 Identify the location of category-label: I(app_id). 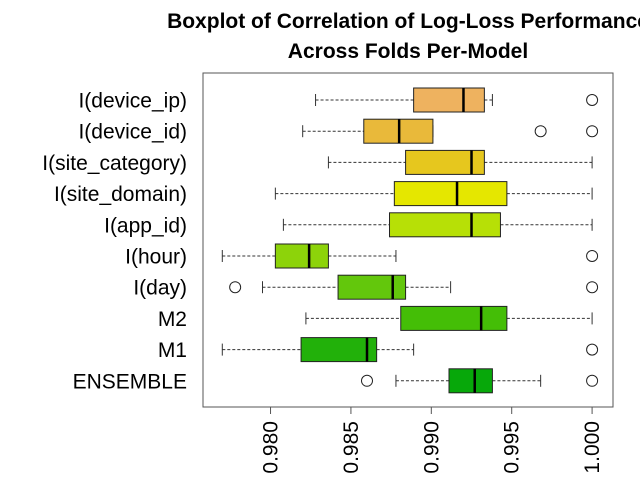
(145, 225).